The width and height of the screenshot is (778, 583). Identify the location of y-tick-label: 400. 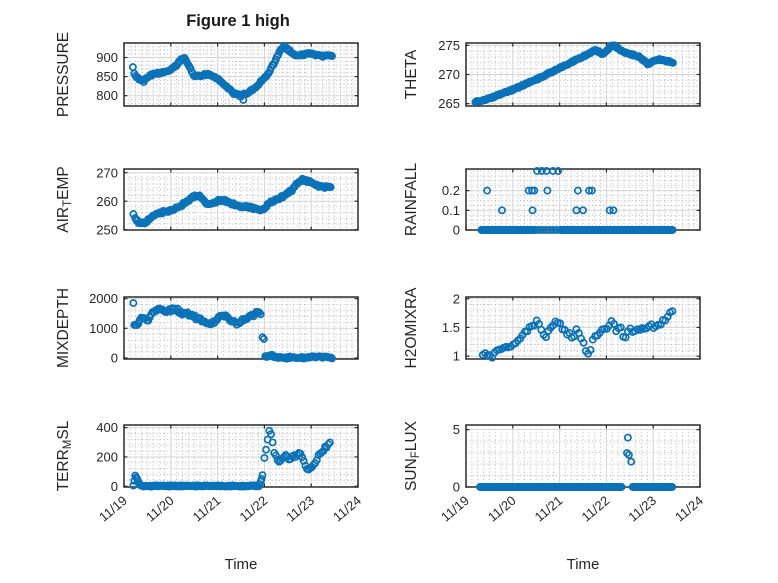
(107, 427).